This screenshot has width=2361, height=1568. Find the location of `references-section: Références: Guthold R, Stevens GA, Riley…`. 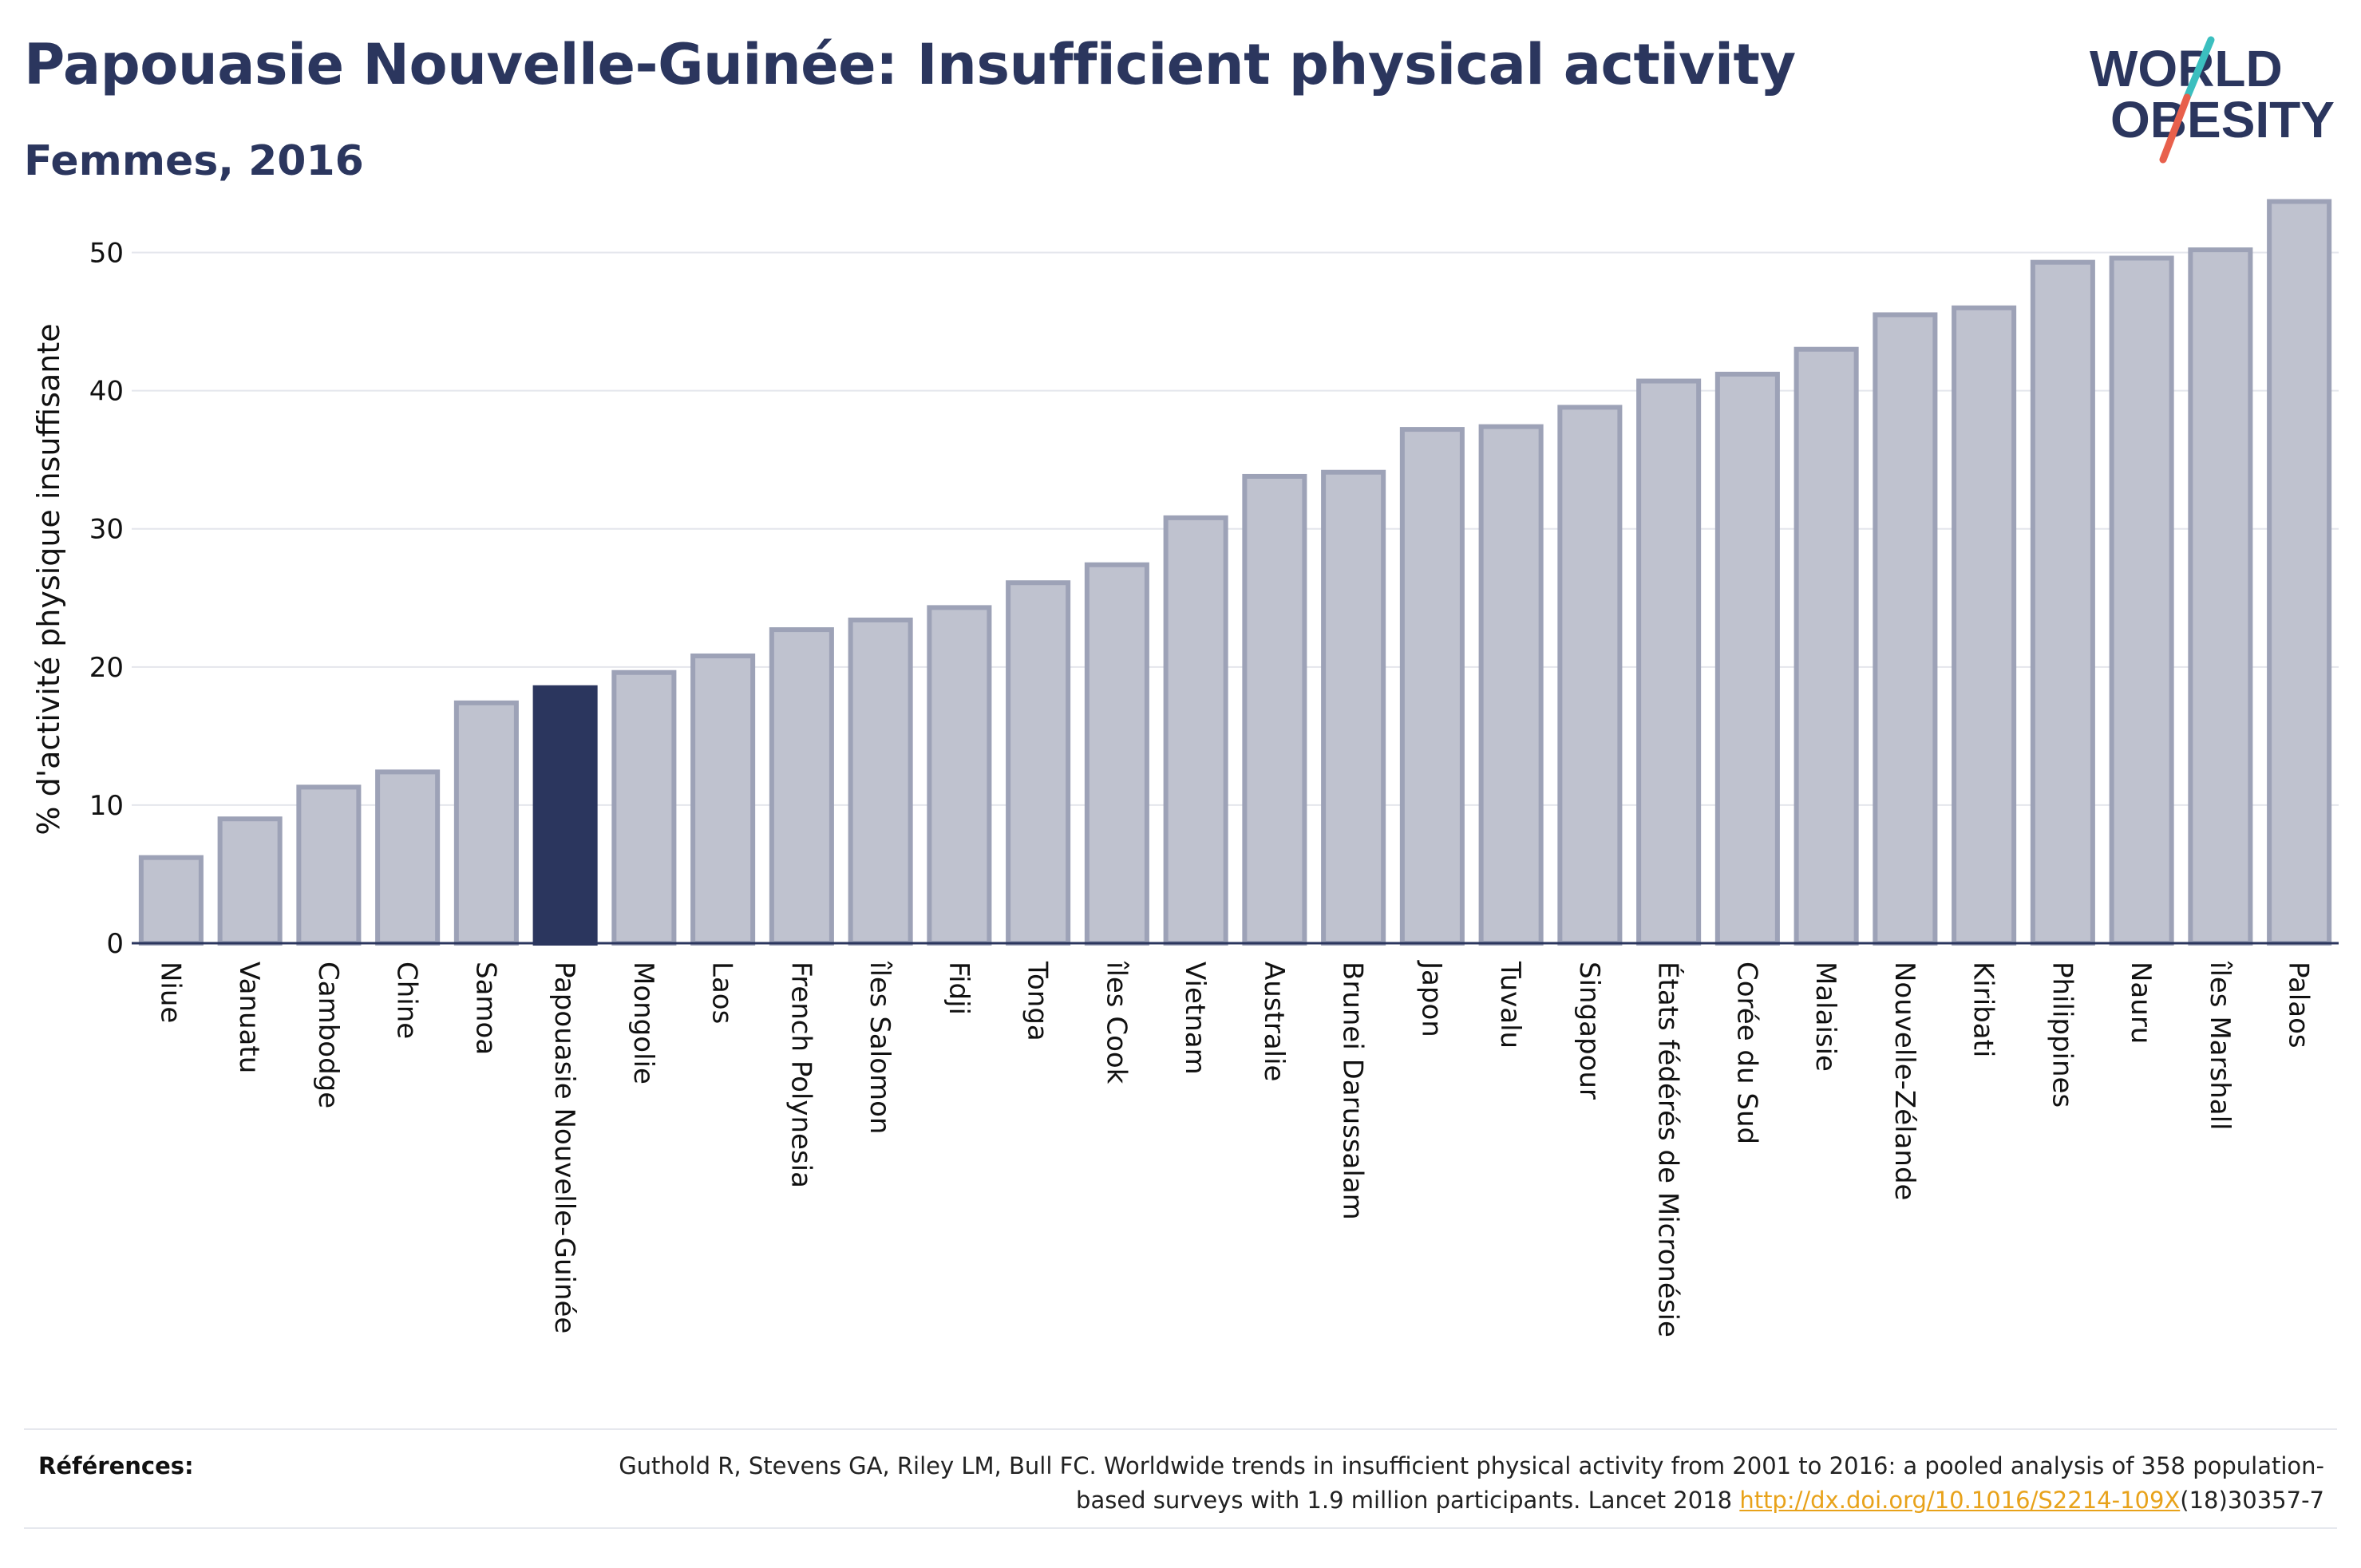

references-section: Références: Guthold R, Stevens GA, Riley… is located at coordinates (1180, 1478).